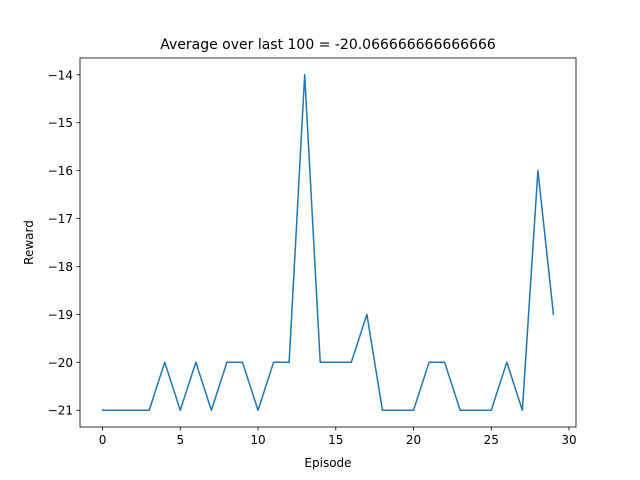 This screenshot has height=480, width=640. Describe the element at coordinates (60, 219) in the screenshot. I see `y-tick-label: −17` at that location.